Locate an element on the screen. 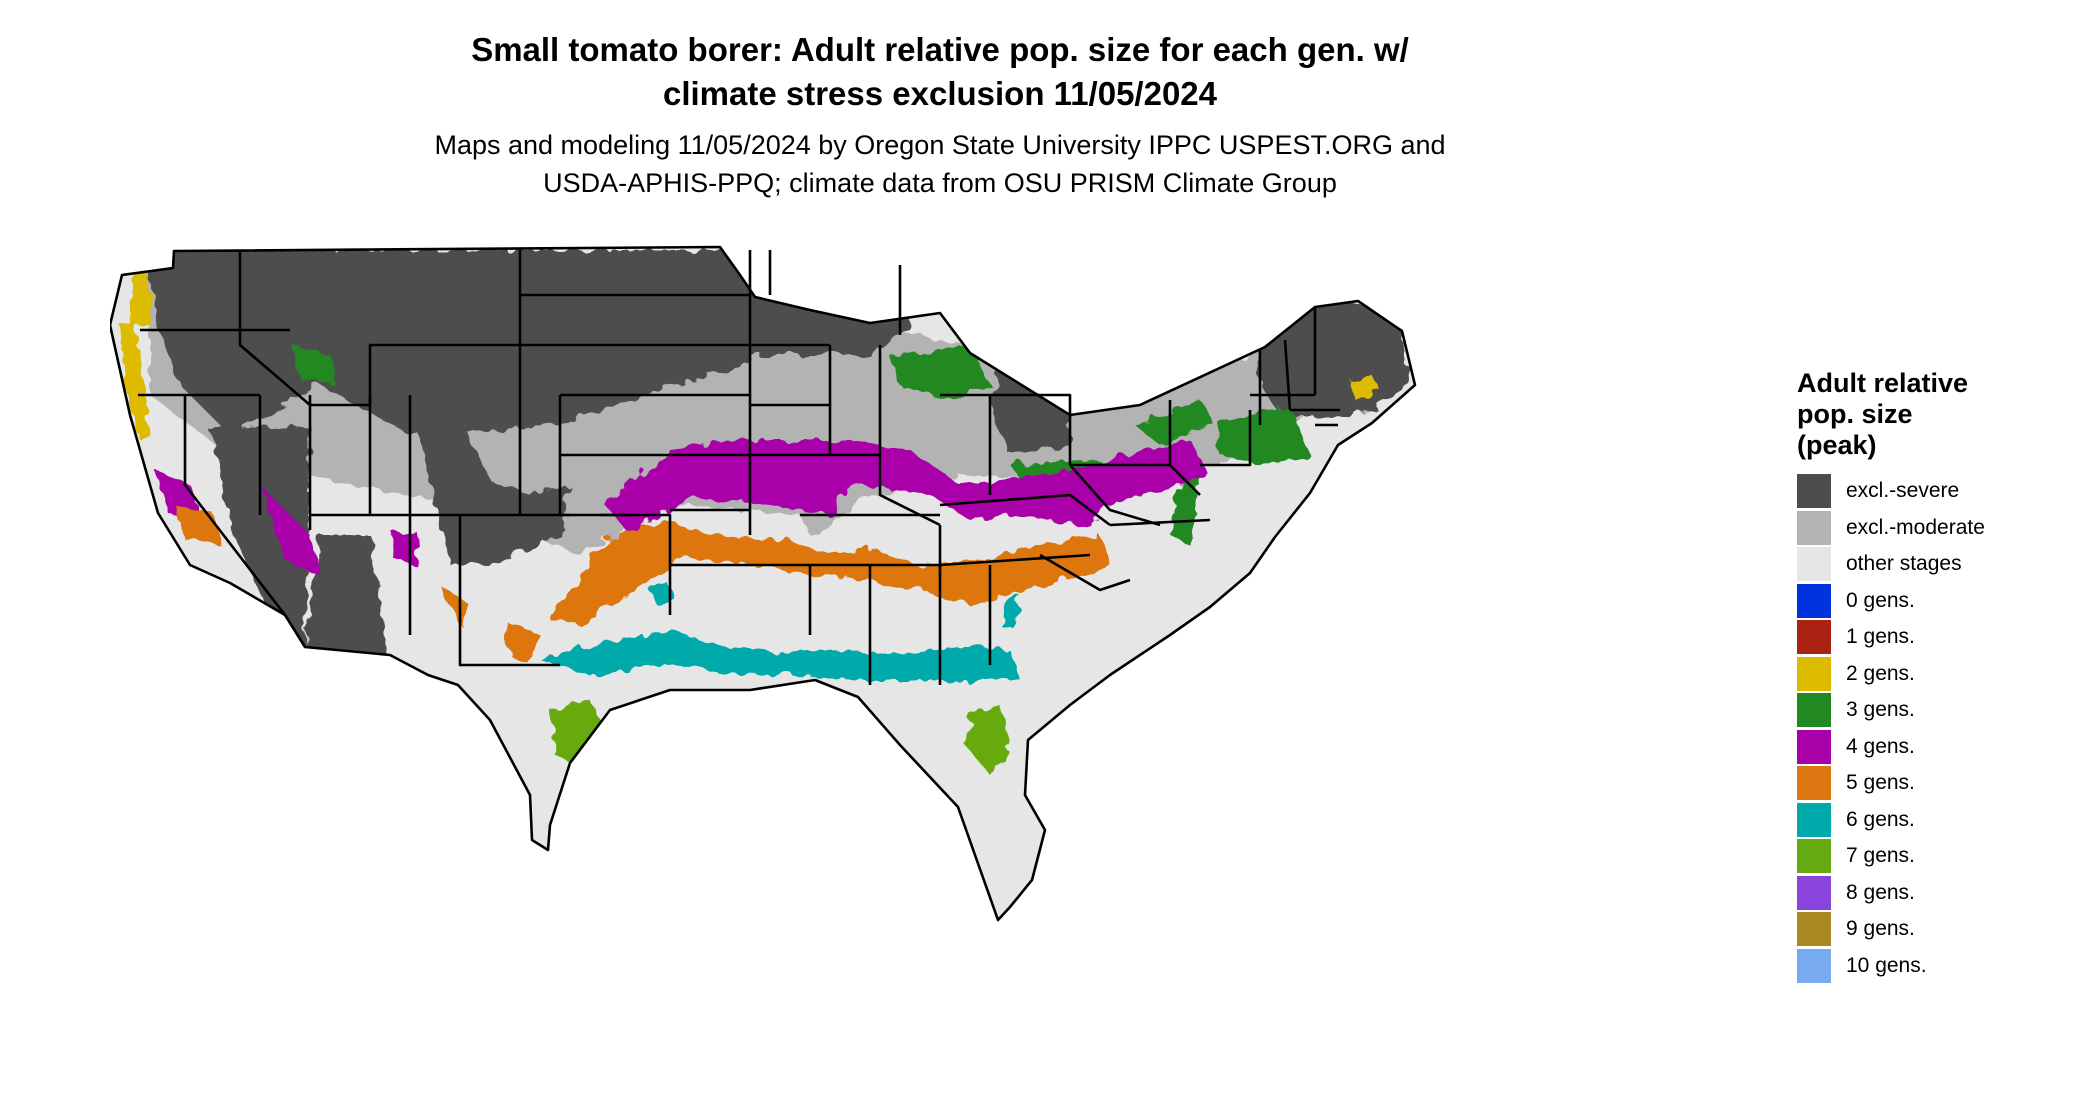 This screenshot has width=2100, height=1116. legend-item: other stages is located at coordinates (1937, 564).